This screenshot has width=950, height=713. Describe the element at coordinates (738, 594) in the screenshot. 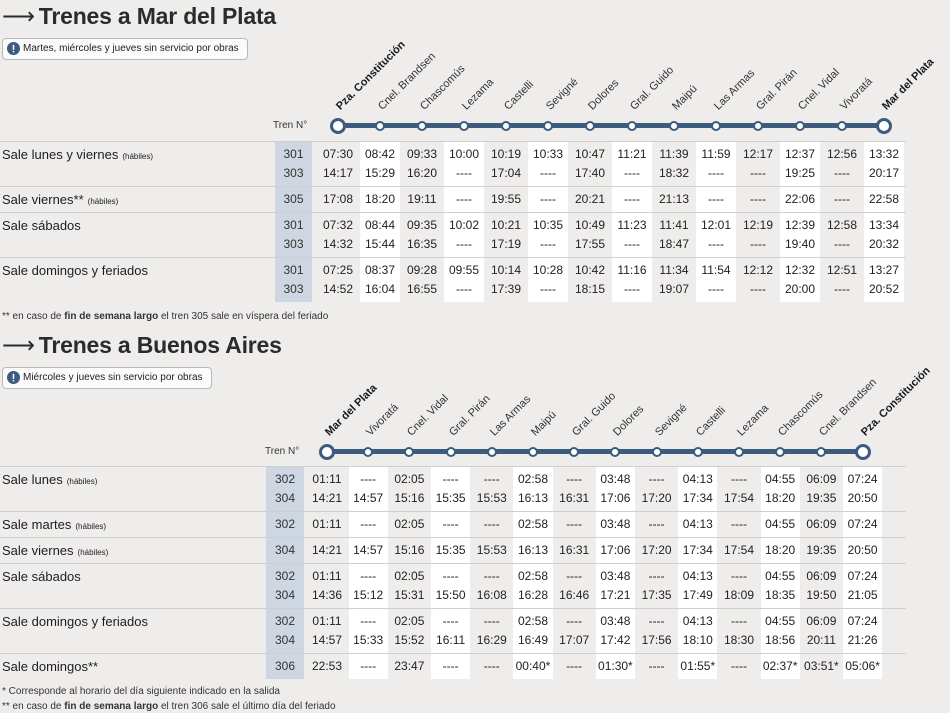

I see `departure-time-cell: 18:09` at that location.